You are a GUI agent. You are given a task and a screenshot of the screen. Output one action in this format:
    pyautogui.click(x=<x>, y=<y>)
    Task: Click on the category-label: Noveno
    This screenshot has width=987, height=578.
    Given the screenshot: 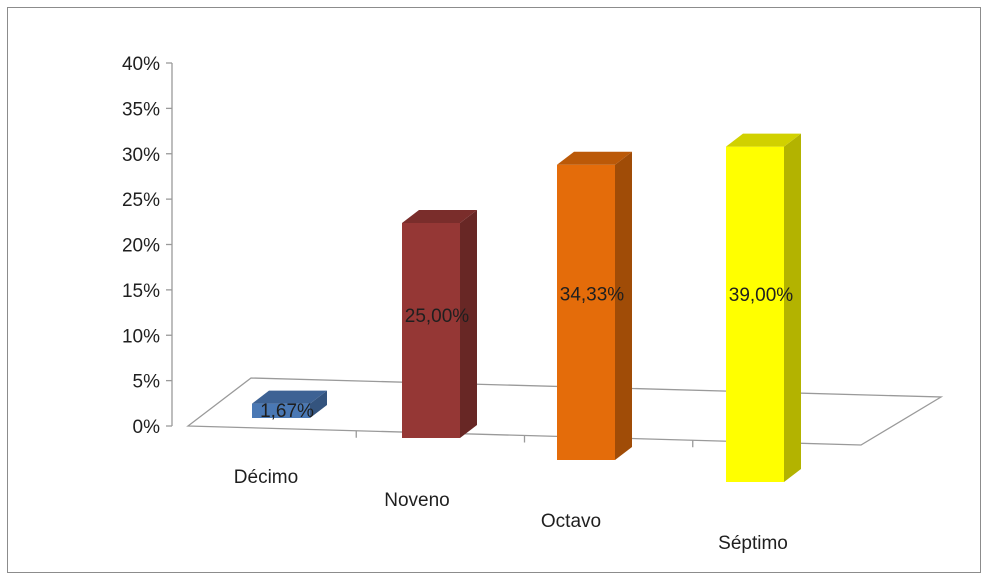 What is the action you would take?
    pyautogui.click(x=417, y=500)
    